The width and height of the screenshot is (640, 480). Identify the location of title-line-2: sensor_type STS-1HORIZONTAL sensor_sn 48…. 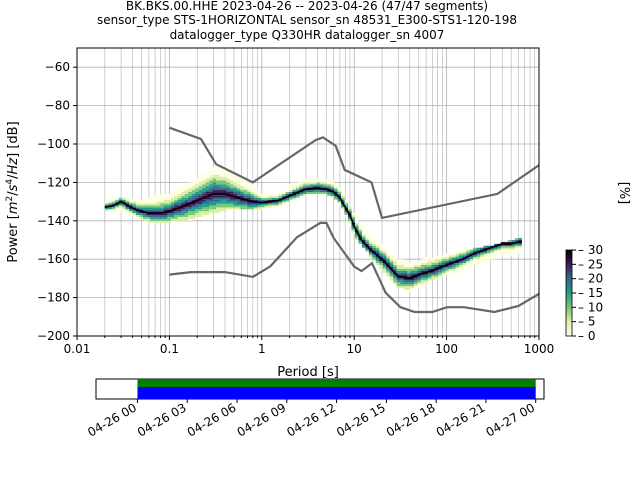
(307, 20).